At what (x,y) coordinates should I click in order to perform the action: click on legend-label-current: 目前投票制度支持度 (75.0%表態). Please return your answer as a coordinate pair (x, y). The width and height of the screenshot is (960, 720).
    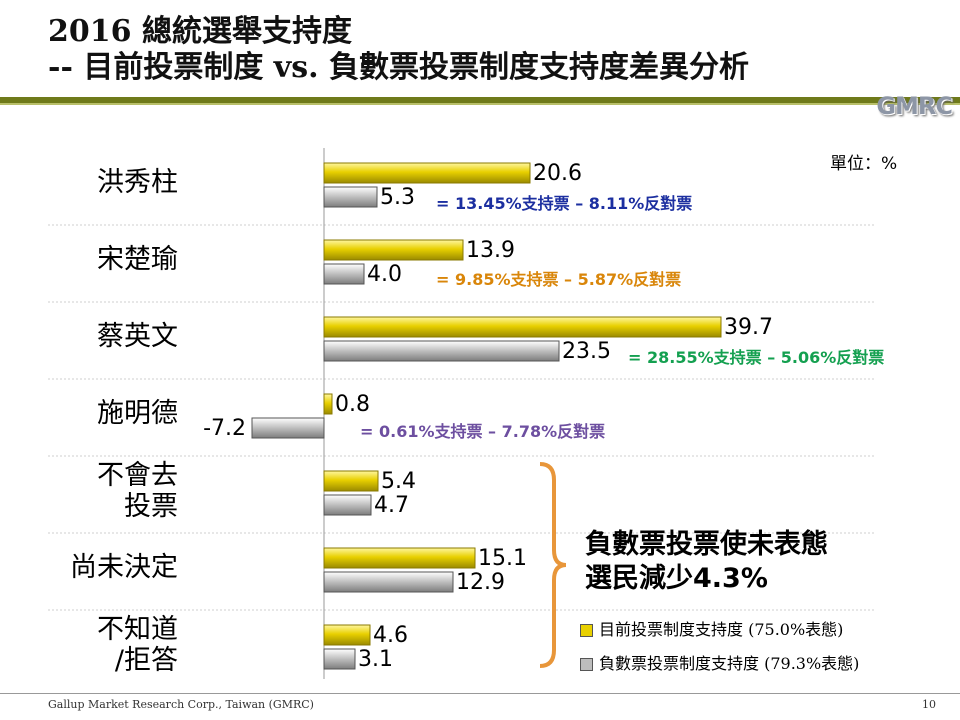
    Looking at the image, I should click on (721, 629).